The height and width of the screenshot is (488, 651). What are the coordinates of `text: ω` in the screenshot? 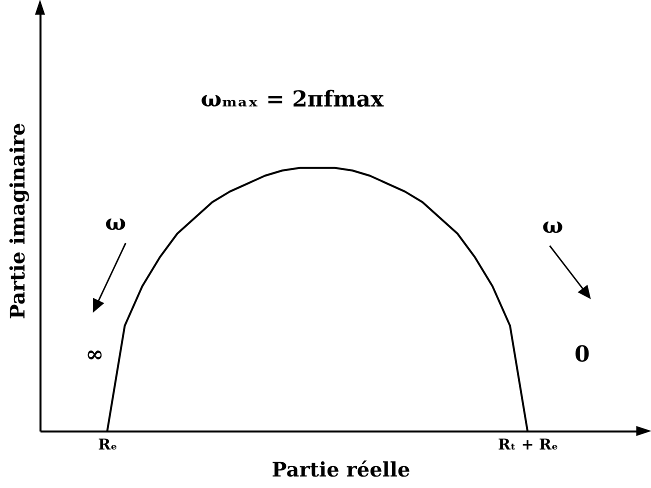 It's located at (553, 225).